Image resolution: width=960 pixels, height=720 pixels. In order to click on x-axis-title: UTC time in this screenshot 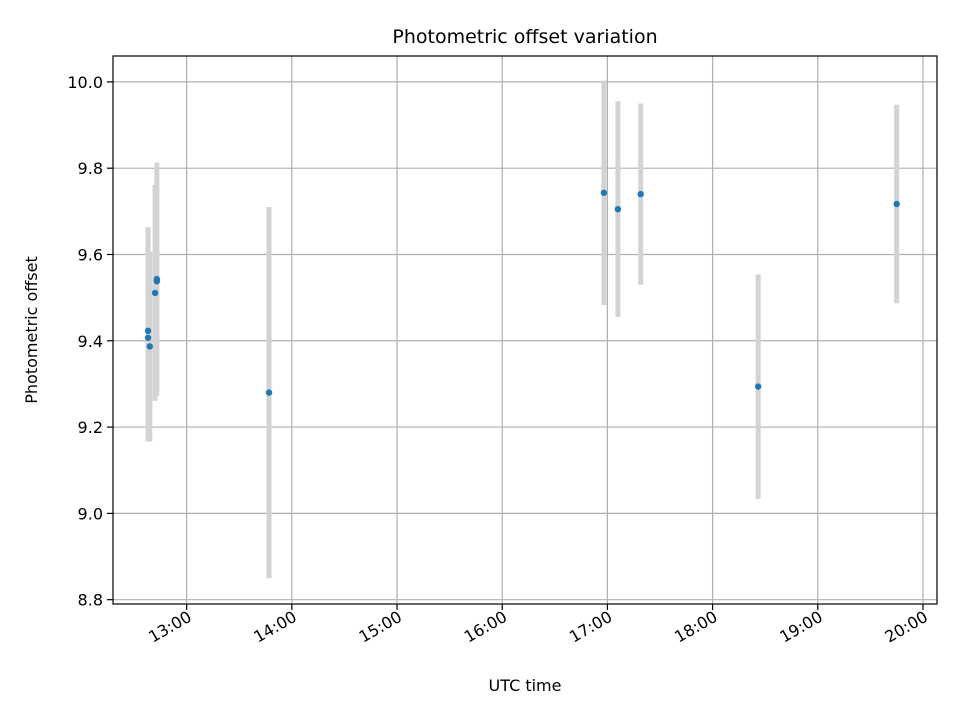, I will do `click(525, 685)`.